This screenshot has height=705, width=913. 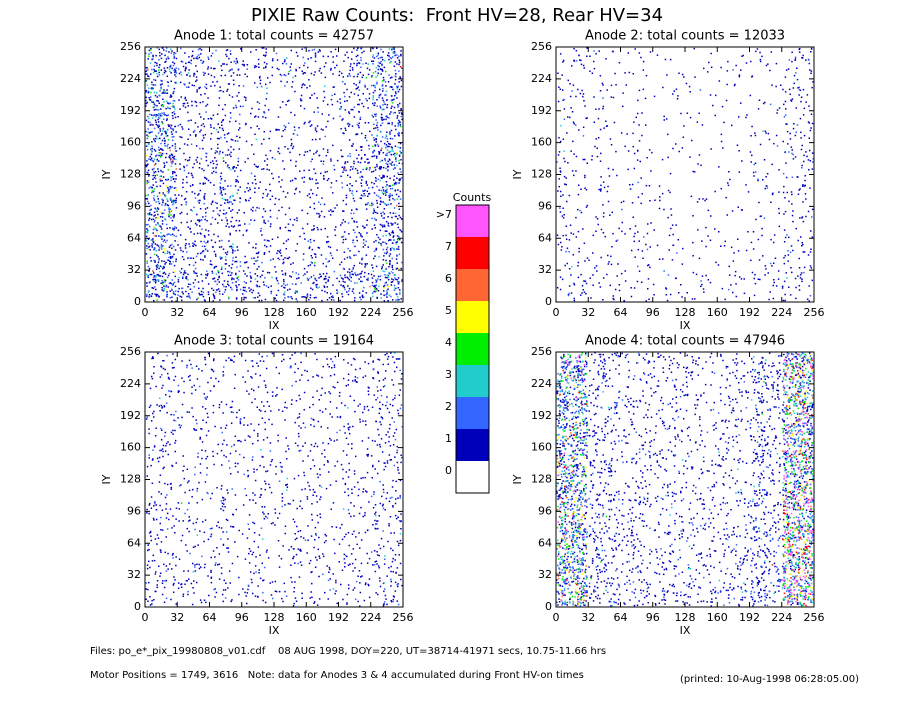 What do you see at coordinates (274, 325) in the screenshot?
I see `x-axis-label: IX` at bounding box center [274, 325].